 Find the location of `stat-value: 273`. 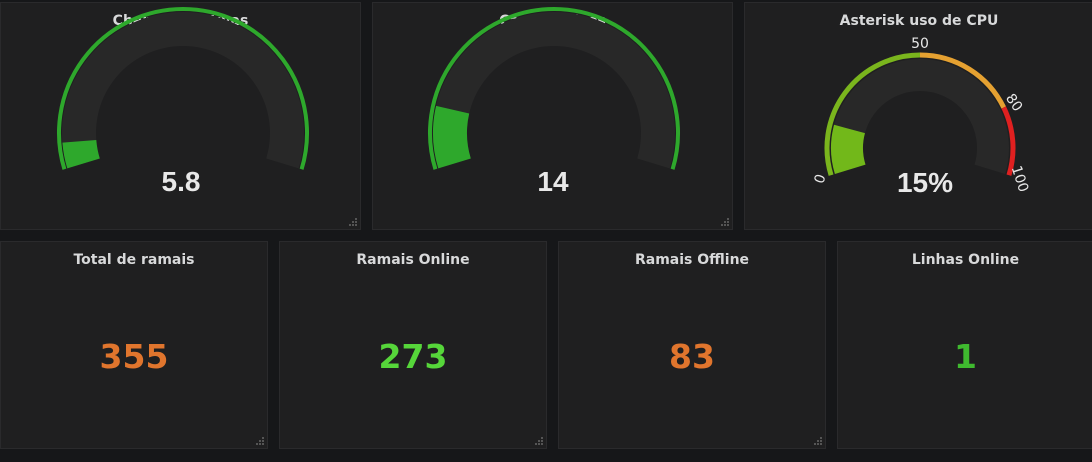

stat-value: 273 is located at coordinates (413, 356).